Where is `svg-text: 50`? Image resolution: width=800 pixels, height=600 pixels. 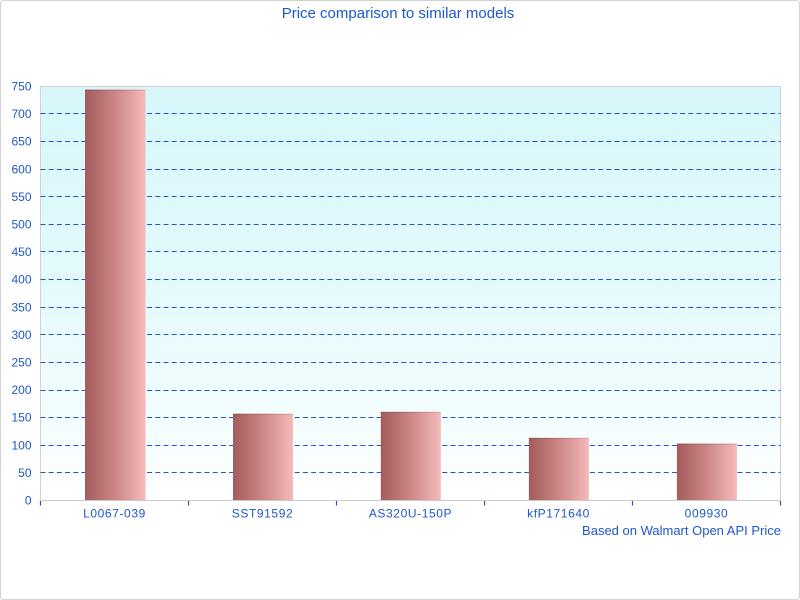 svg-text: 50 is located at coordinates (25, 473).